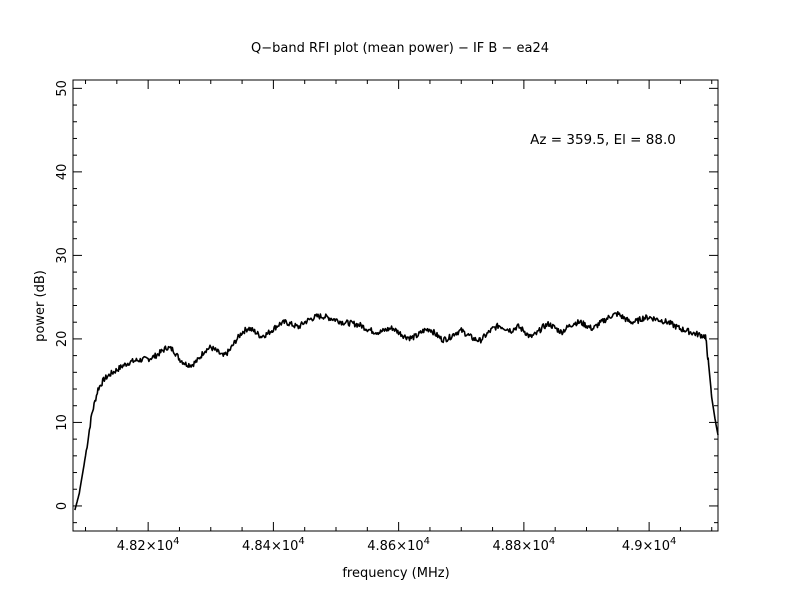 The image size is (792, 612). I want to click on y-tick-labels: 0 10 20 30 40 50, so click(62, 295).